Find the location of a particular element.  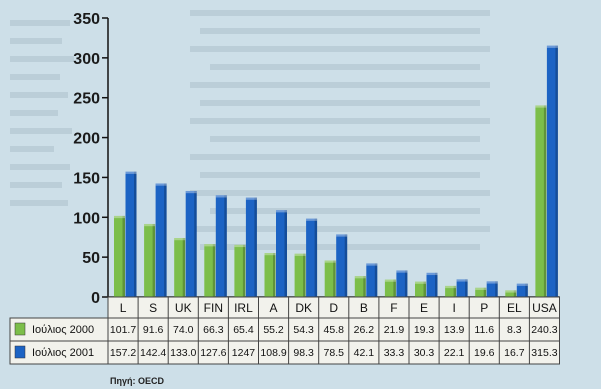

table-cell: 19.3 is located at coordinates (424, 330).